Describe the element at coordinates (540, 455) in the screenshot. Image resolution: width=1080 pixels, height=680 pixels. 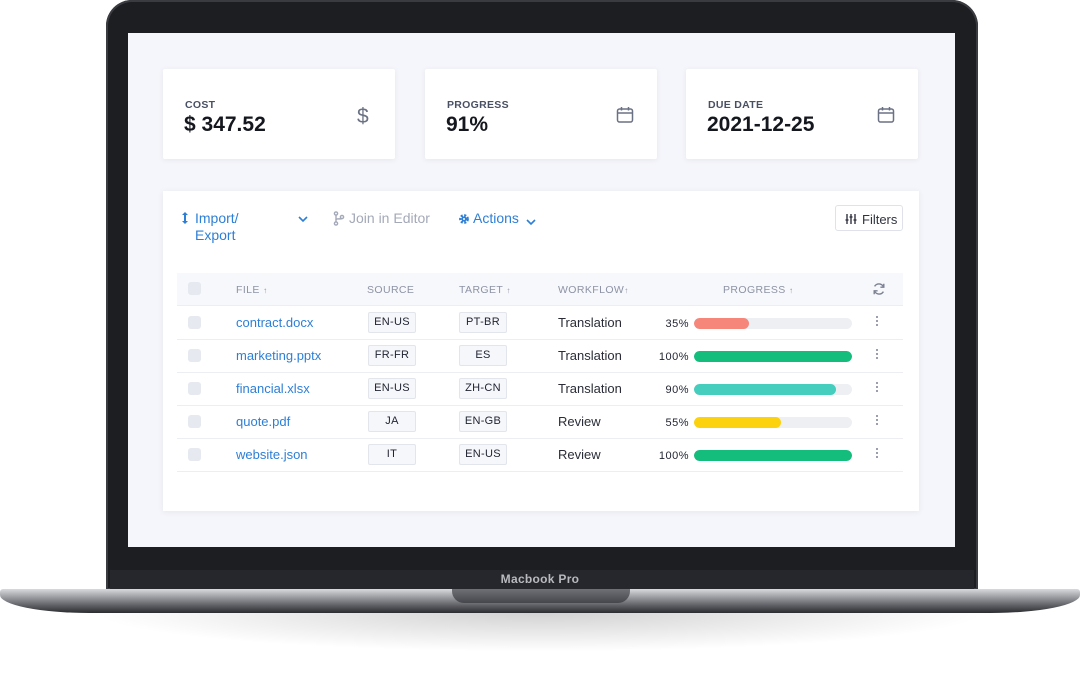
I see `table-row: website.json IT EN-US Review 100%` at that location.